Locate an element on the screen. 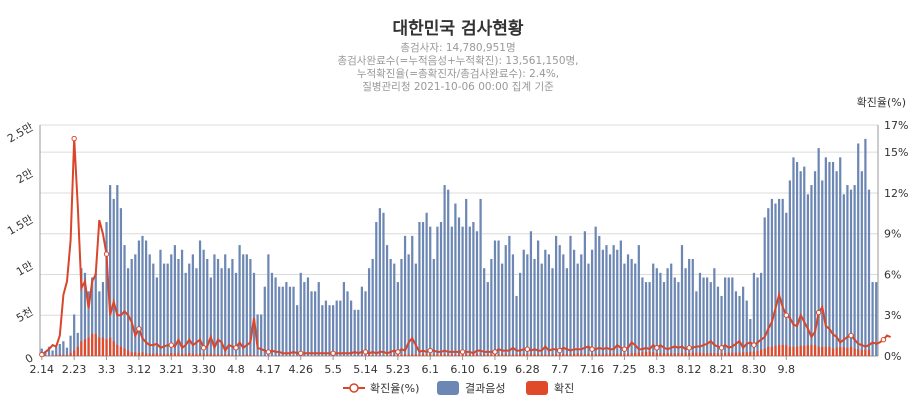 This screenshot has height=404, width=916. right-tick-label: 15% is located at coordinates (896, 152).